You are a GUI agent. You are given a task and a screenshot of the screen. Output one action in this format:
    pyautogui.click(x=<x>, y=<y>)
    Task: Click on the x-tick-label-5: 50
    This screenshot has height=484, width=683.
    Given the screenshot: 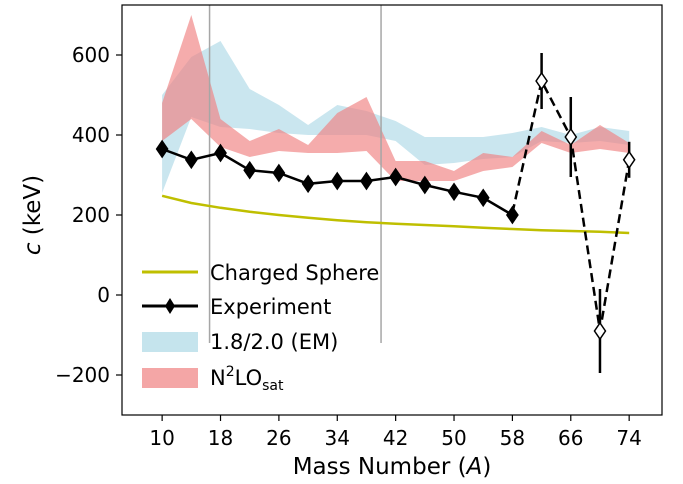 What is the action you would take?
    pyautogui.click(x=453, y=438)
    